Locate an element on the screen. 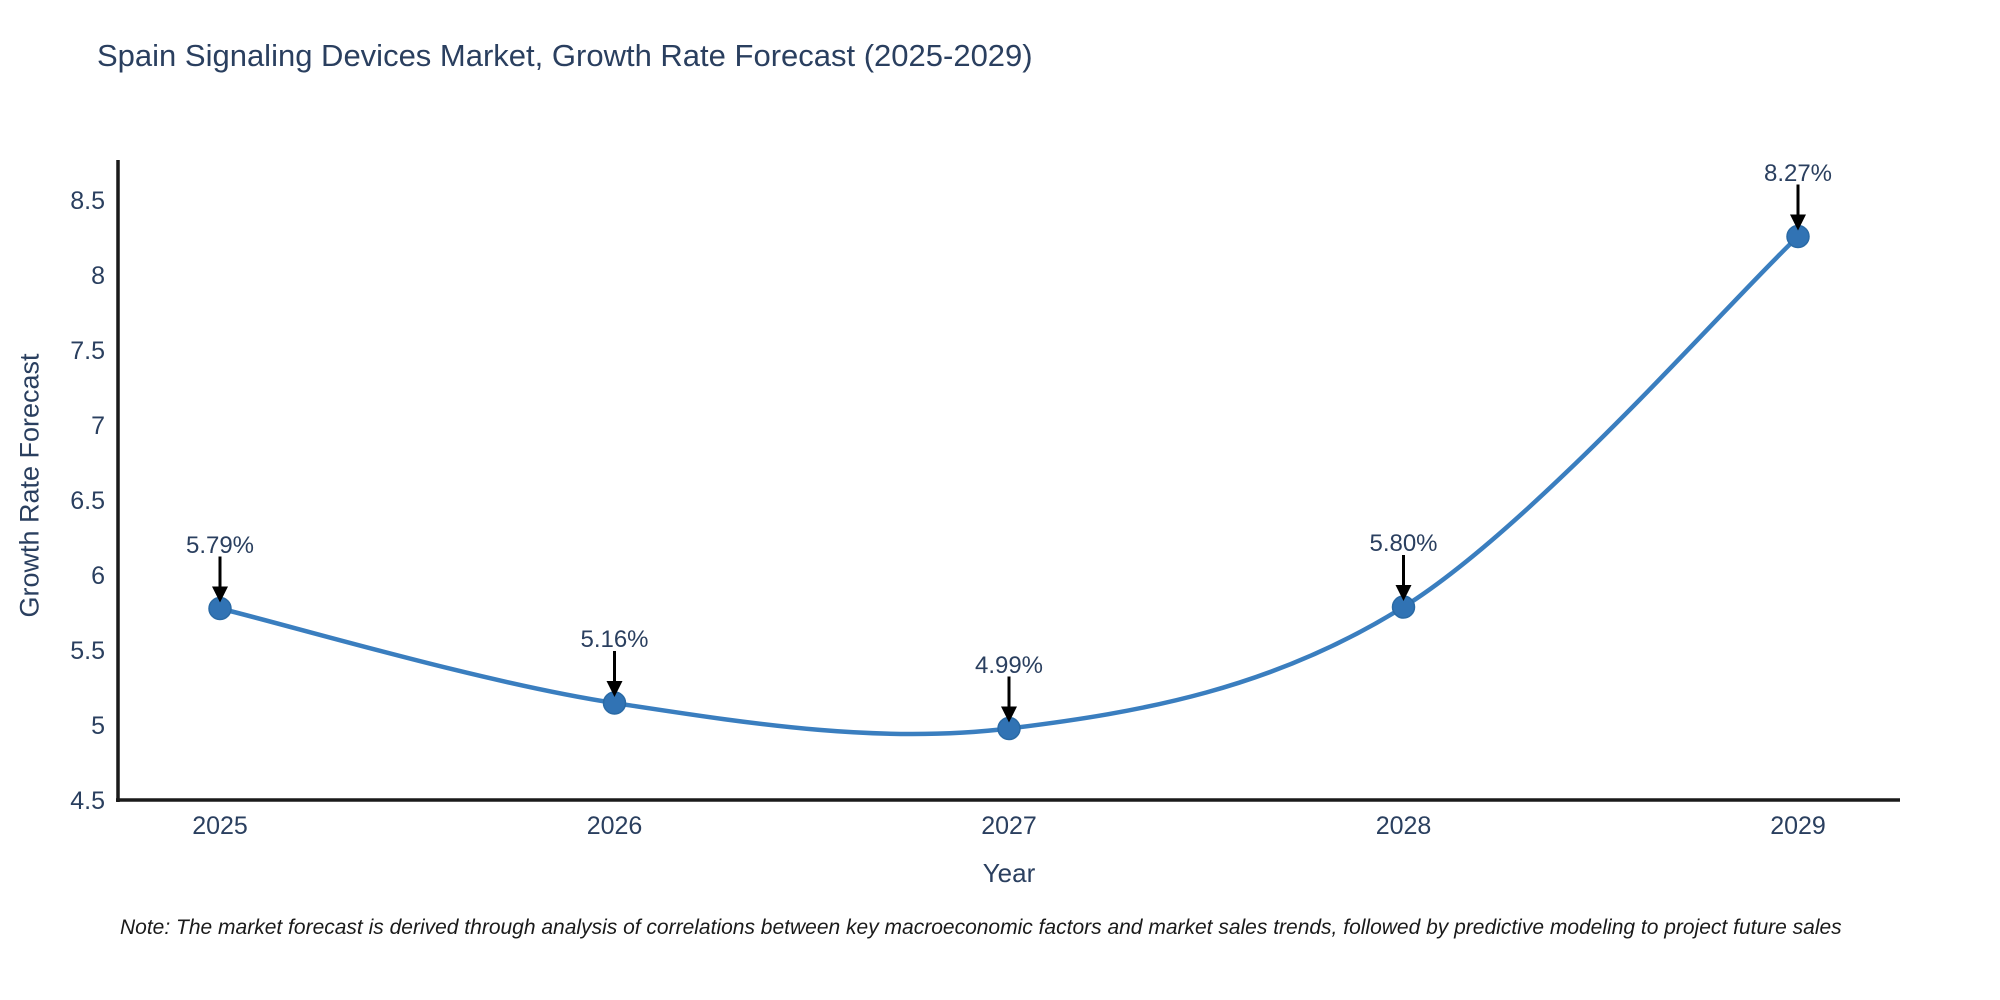  data-point-label: 5.16% is located at coordinates (614, 639).